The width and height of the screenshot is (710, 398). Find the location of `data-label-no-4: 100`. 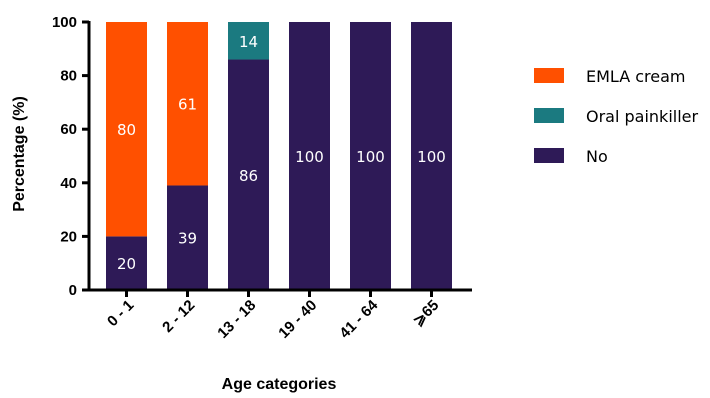

data-label-no-4: 100 is located at coordinates (309, 157).